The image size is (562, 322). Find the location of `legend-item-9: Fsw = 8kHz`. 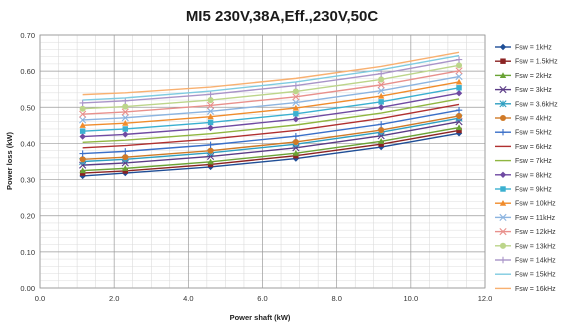

legend-item-9: Fsw = 8kHz is located at coordinates (523, 175).